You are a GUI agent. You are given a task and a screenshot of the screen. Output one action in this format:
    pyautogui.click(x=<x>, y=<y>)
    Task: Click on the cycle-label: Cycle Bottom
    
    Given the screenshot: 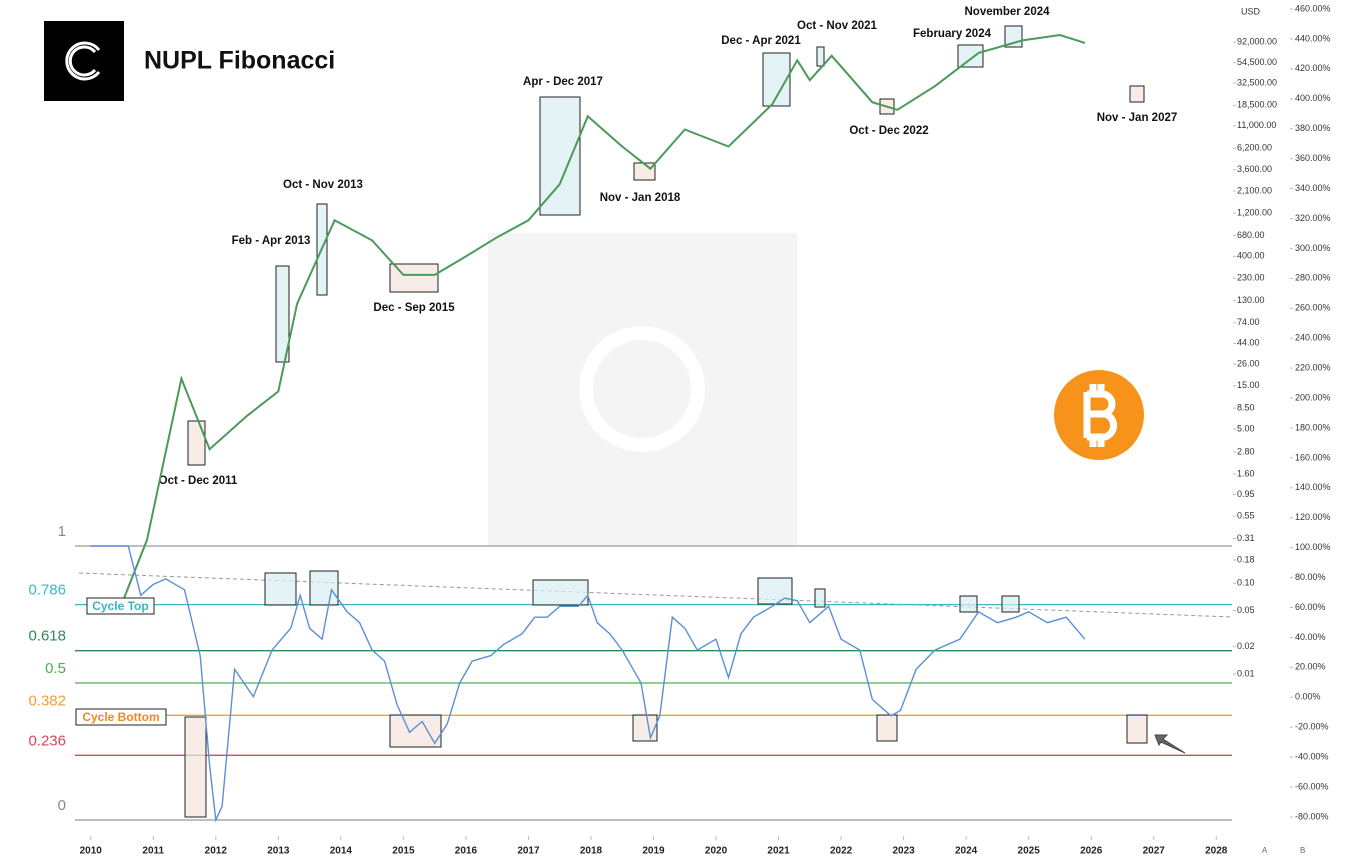 What is the action you would take?
    pyautogui.click(x=120, y=717)
    